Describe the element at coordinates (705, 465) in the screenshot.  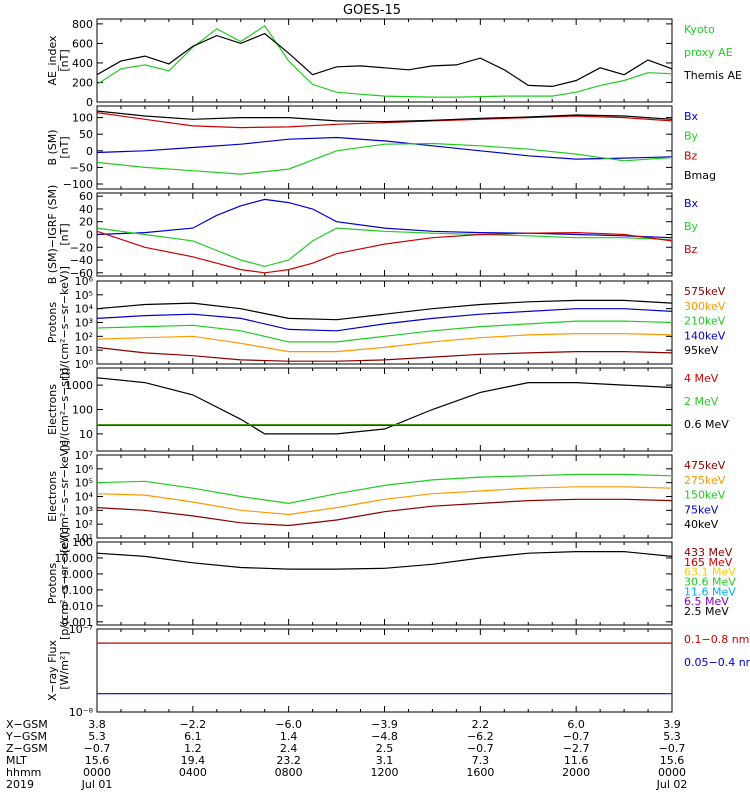
I see `legend-entry: 475keV` at that location.